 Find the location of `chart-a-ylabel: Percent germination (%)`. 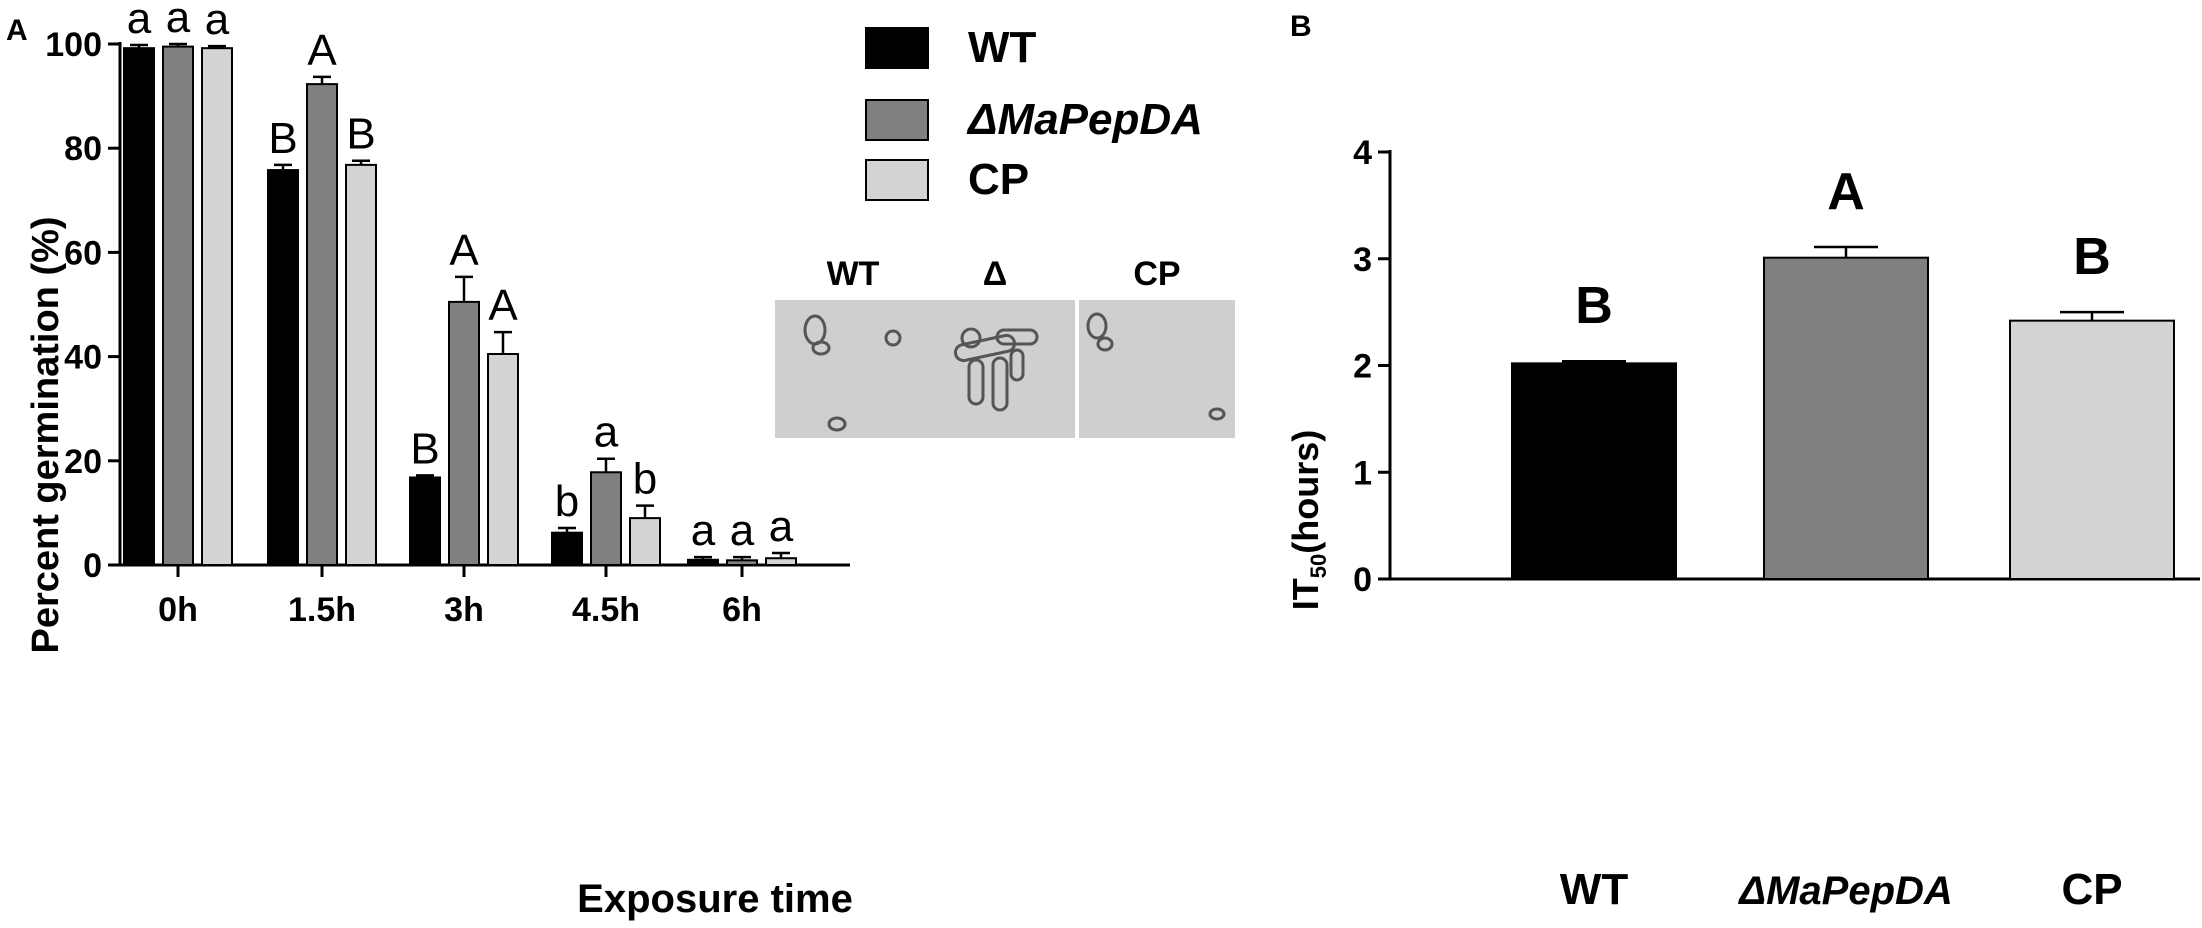

chart-a-ylabel: Percent germination (%) is located at coordinates (46, 434).